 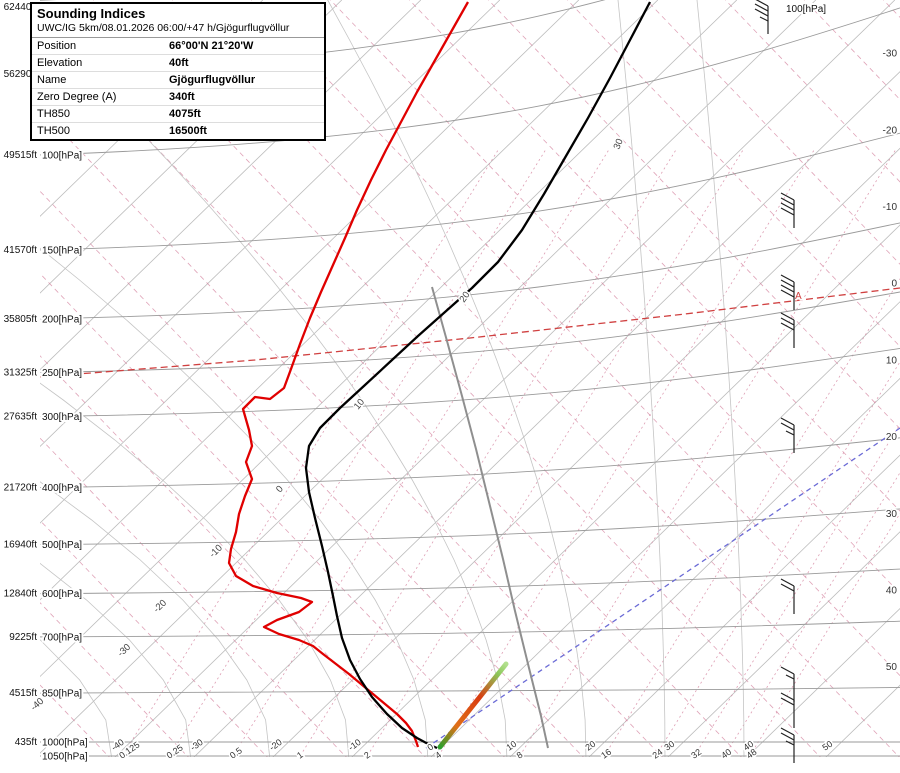 I want to click on pressure-label: 500[hPa], so click(x=62, y=545).